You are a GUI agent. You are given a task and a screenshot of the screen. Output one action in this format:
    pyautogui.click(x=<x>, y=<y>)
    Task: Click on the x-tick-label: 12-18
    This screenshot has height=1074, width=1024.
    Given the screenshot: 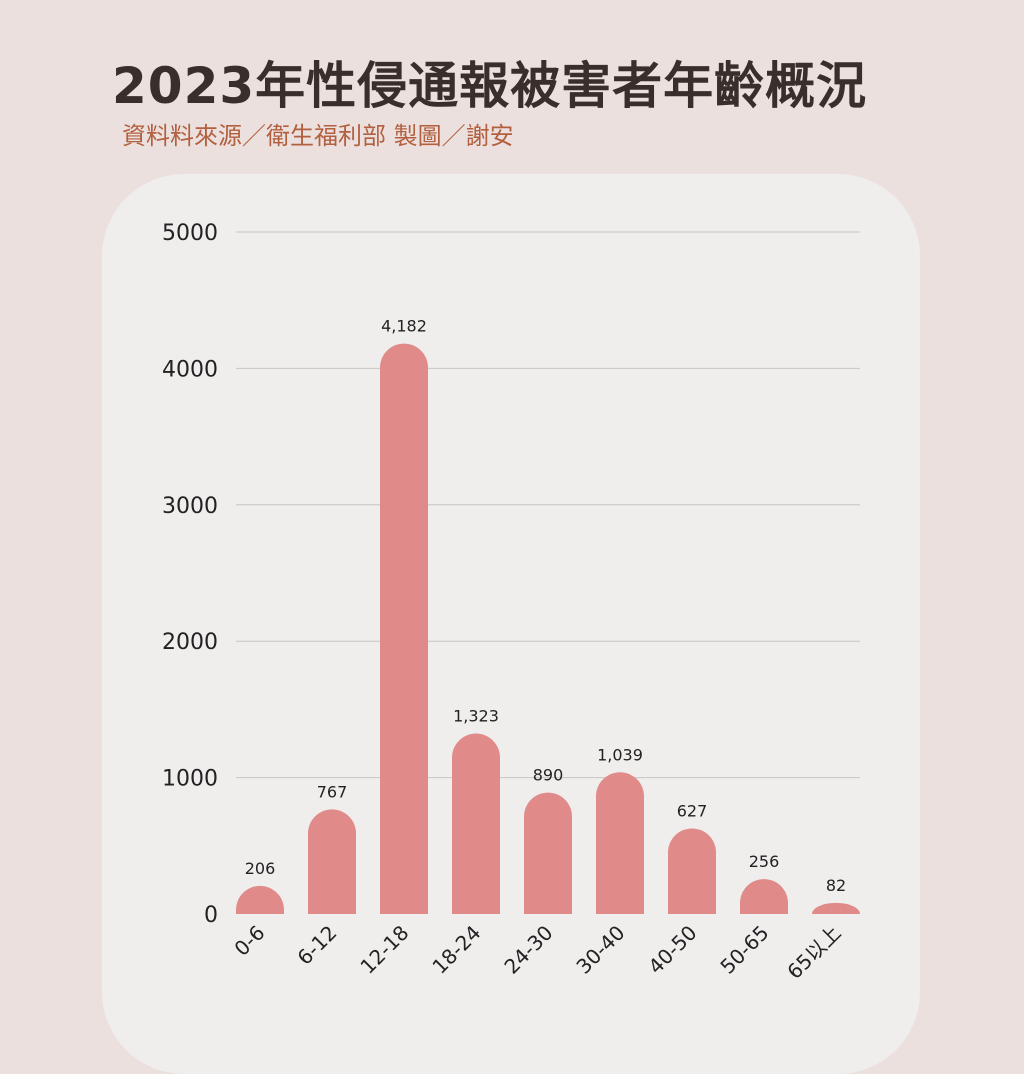 What is the action you would take?
    pyautogui.click(x=384, y=950)
    